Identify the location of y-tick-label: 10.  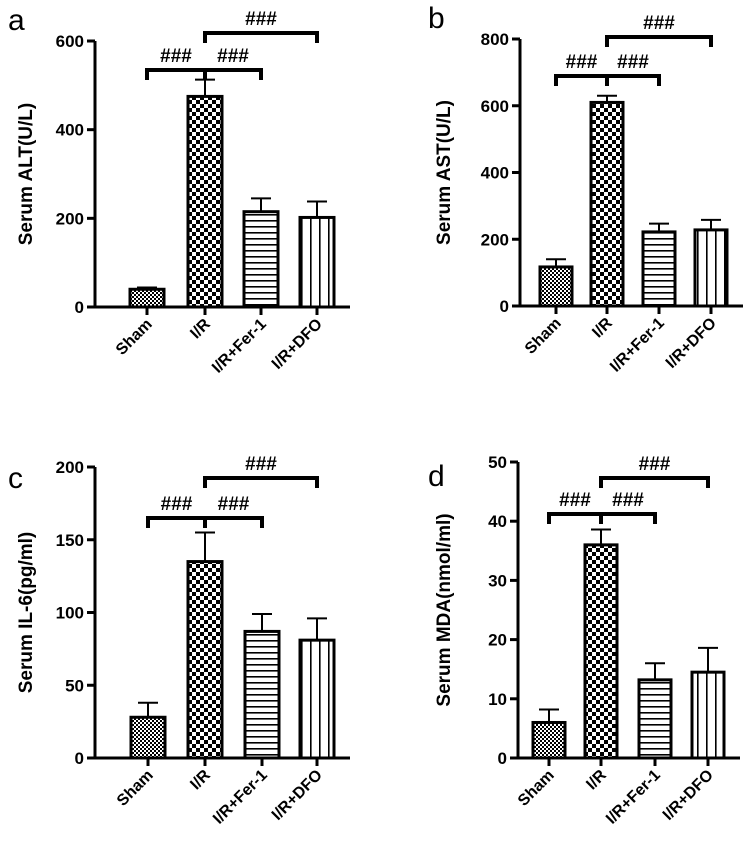
(497, 699).